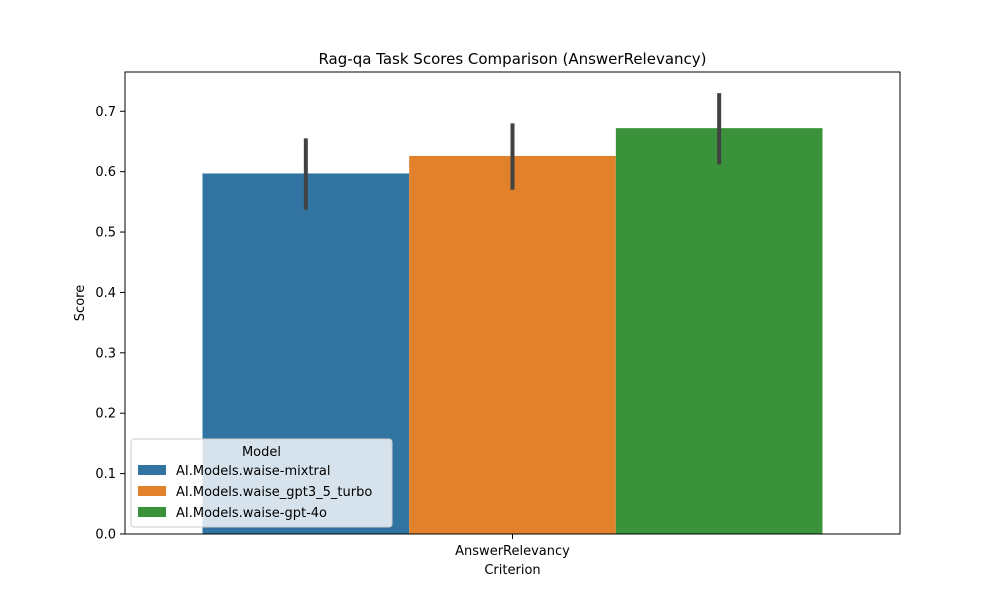 This screenshot has width=1000, height=600. I want to click on legend-label-1: AI.Models.waise-mixtral, so click(253, 471).